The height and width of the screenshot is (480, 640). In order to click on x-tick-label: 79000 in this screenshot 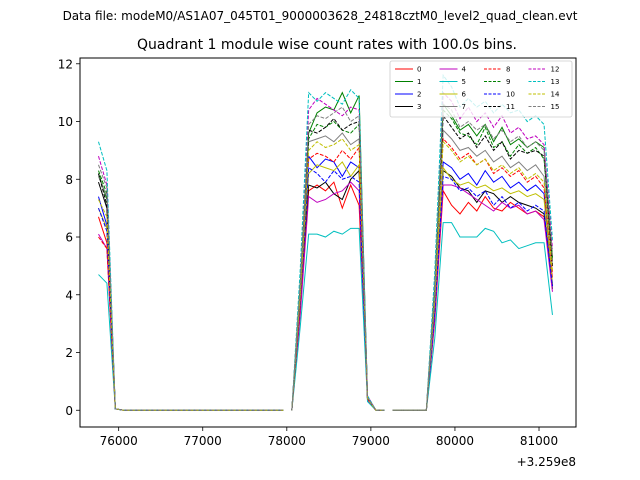, I will do `click(371, 441)`.